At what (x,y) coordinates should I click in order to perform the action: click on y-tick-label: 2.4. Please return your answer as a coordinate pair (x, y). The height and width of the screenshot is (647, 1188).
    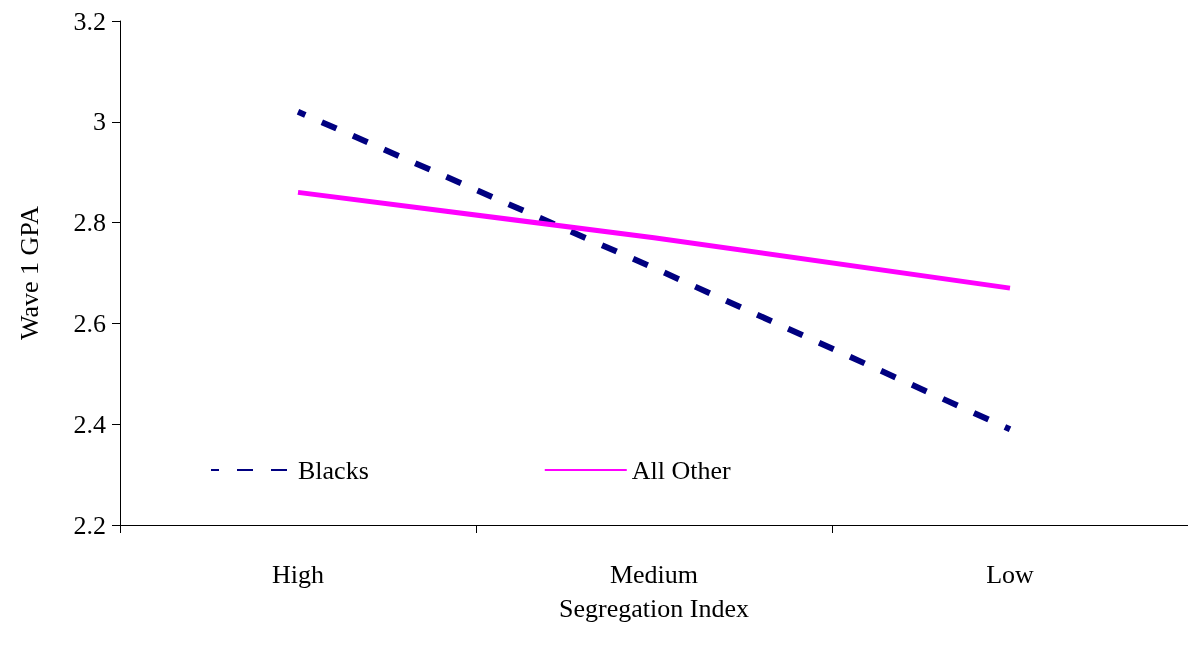
    Looking at the image, I should click on (89, 424).